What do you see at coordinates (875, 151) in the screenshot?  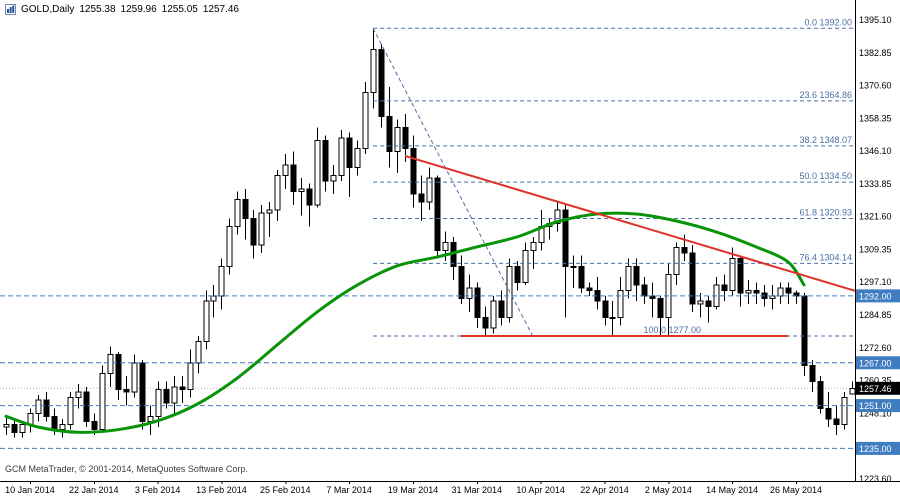 I see `price-axis-label: 1346.10` at bounding box center [875, 151].